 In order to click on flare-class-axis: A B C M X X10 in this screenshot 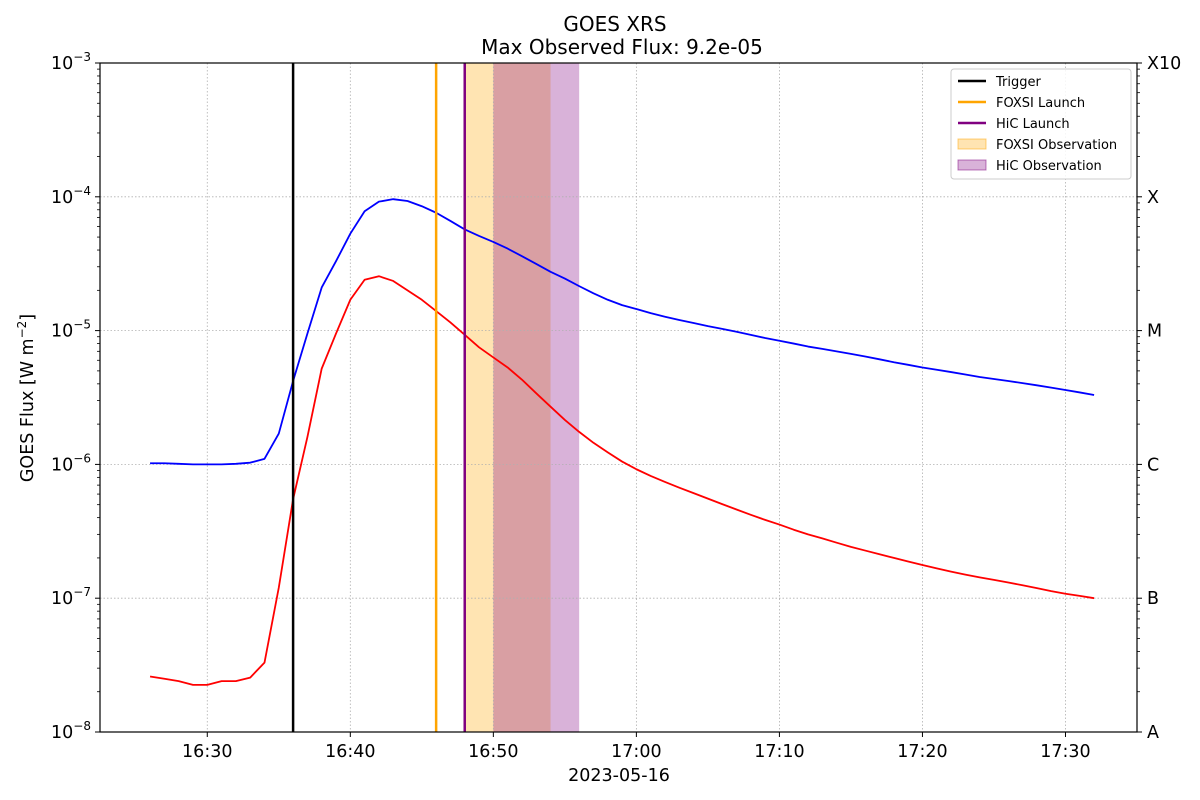, I will do `click(1159, 398)`.